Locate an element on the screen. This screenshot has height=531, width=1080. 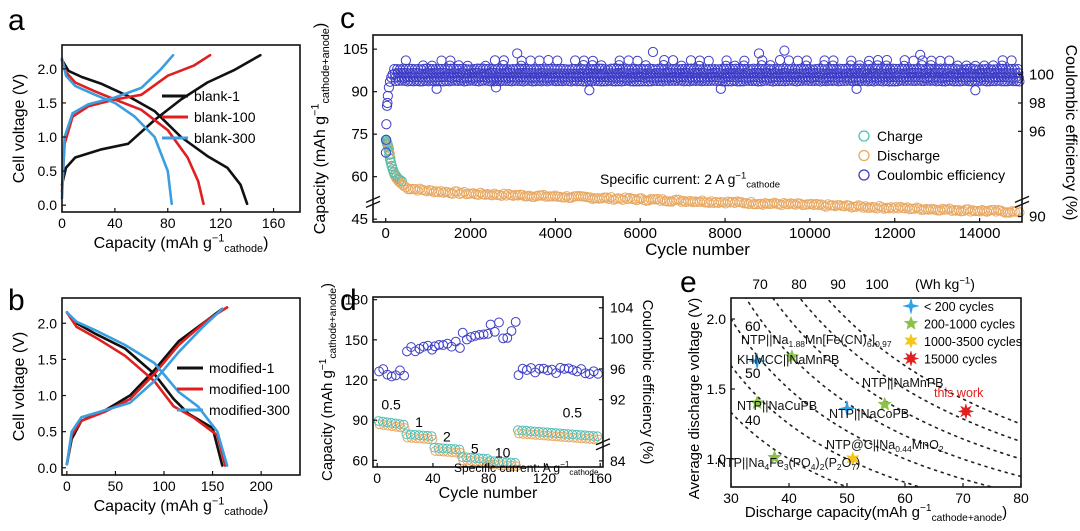
x-tick-label: 4000 is located at coordinates (555, 233).